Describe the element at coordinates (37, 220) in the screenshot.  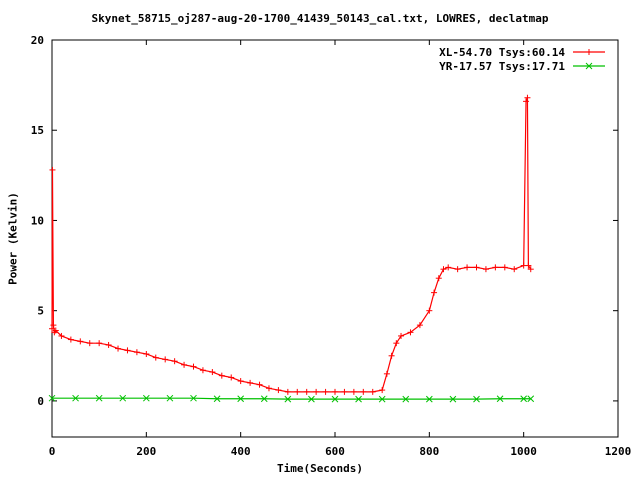
I see `y-tick-label: 10` at that location.